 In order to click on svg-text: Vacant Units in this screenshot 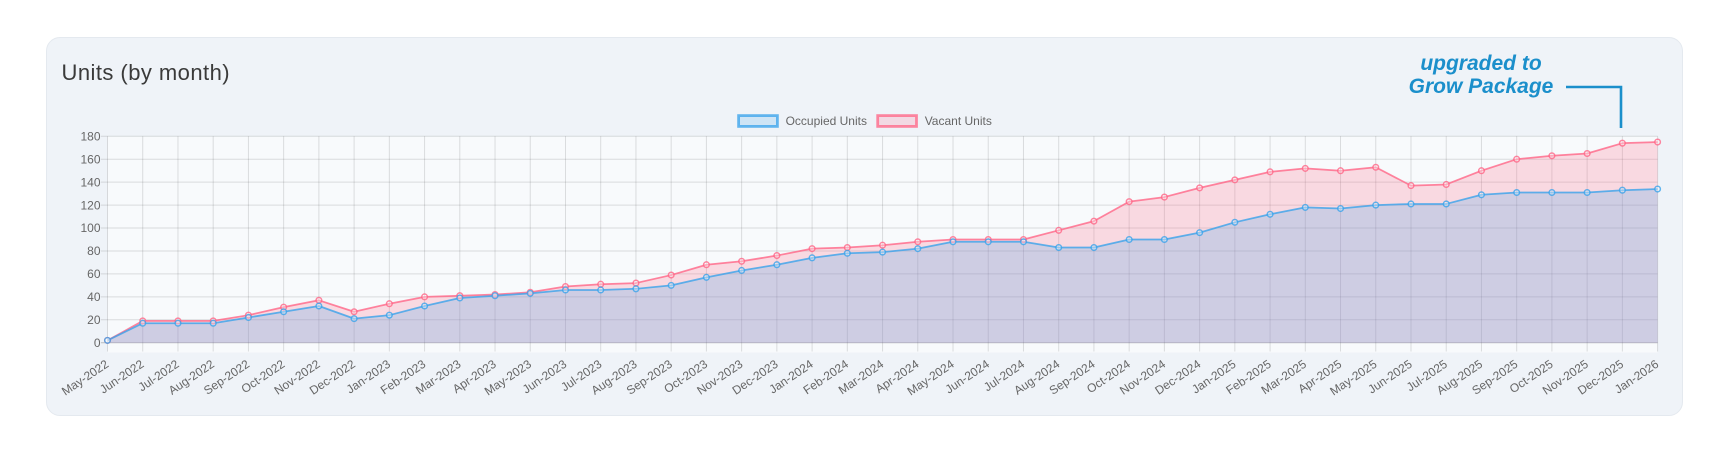, I will do `click(958, 121)`.